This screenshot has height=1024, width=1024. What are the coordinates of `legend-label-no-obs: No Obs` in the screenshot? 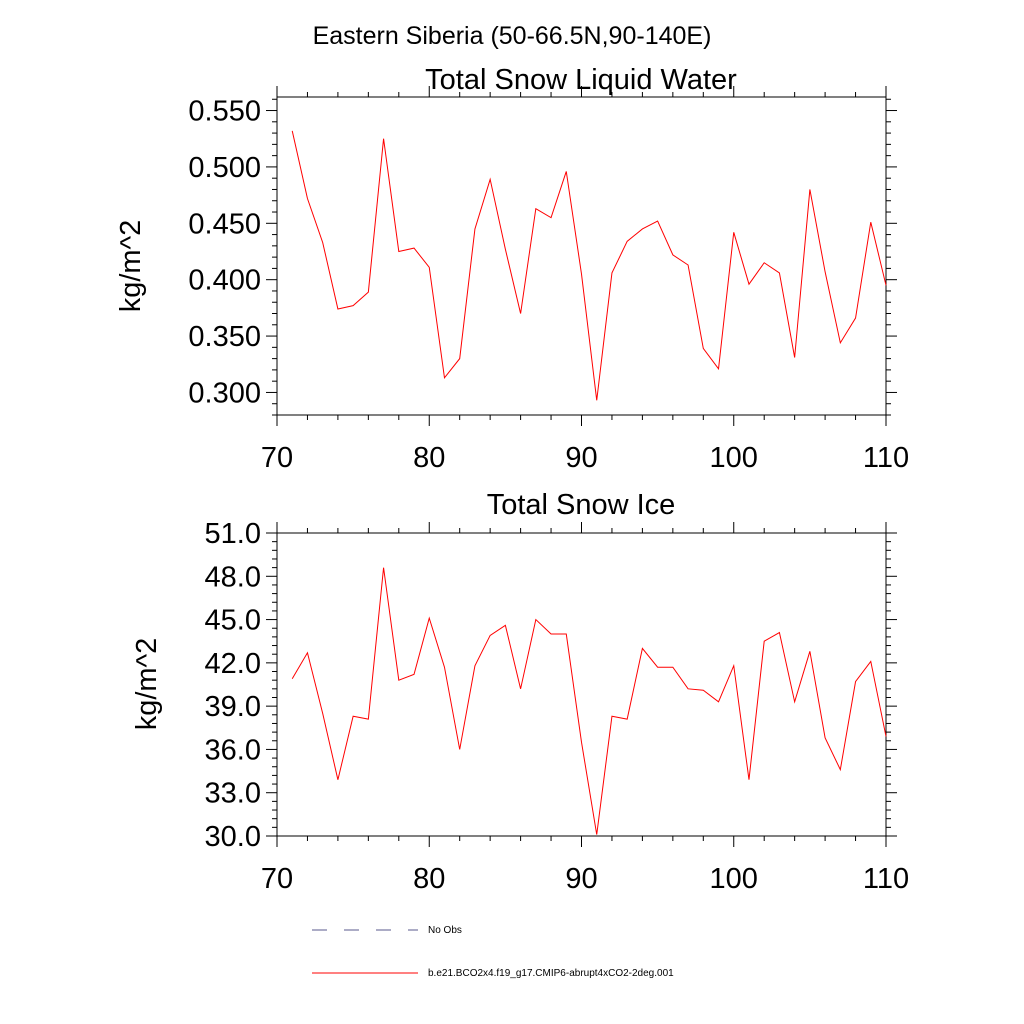 It's located at (445, 930).